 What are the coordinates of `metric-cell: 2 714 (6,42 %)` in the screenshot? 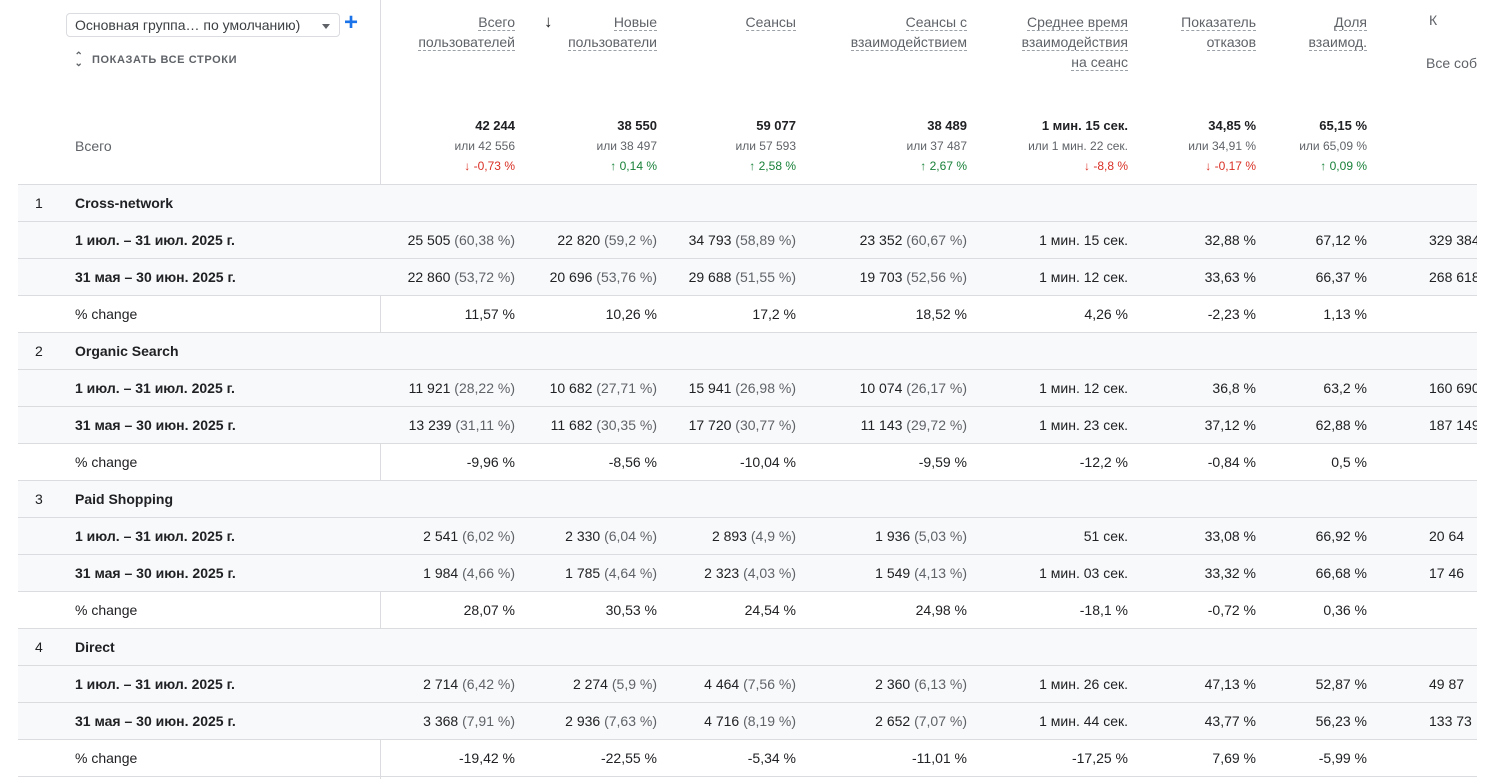 It's located at (469, 684).